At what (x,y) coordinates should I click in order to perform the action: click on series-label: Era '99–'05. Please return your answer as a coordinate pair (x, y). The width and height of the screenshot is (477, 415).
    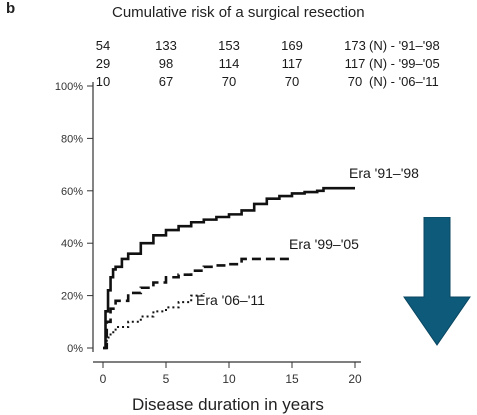
    Looking at the image, I should click on (324, 244).